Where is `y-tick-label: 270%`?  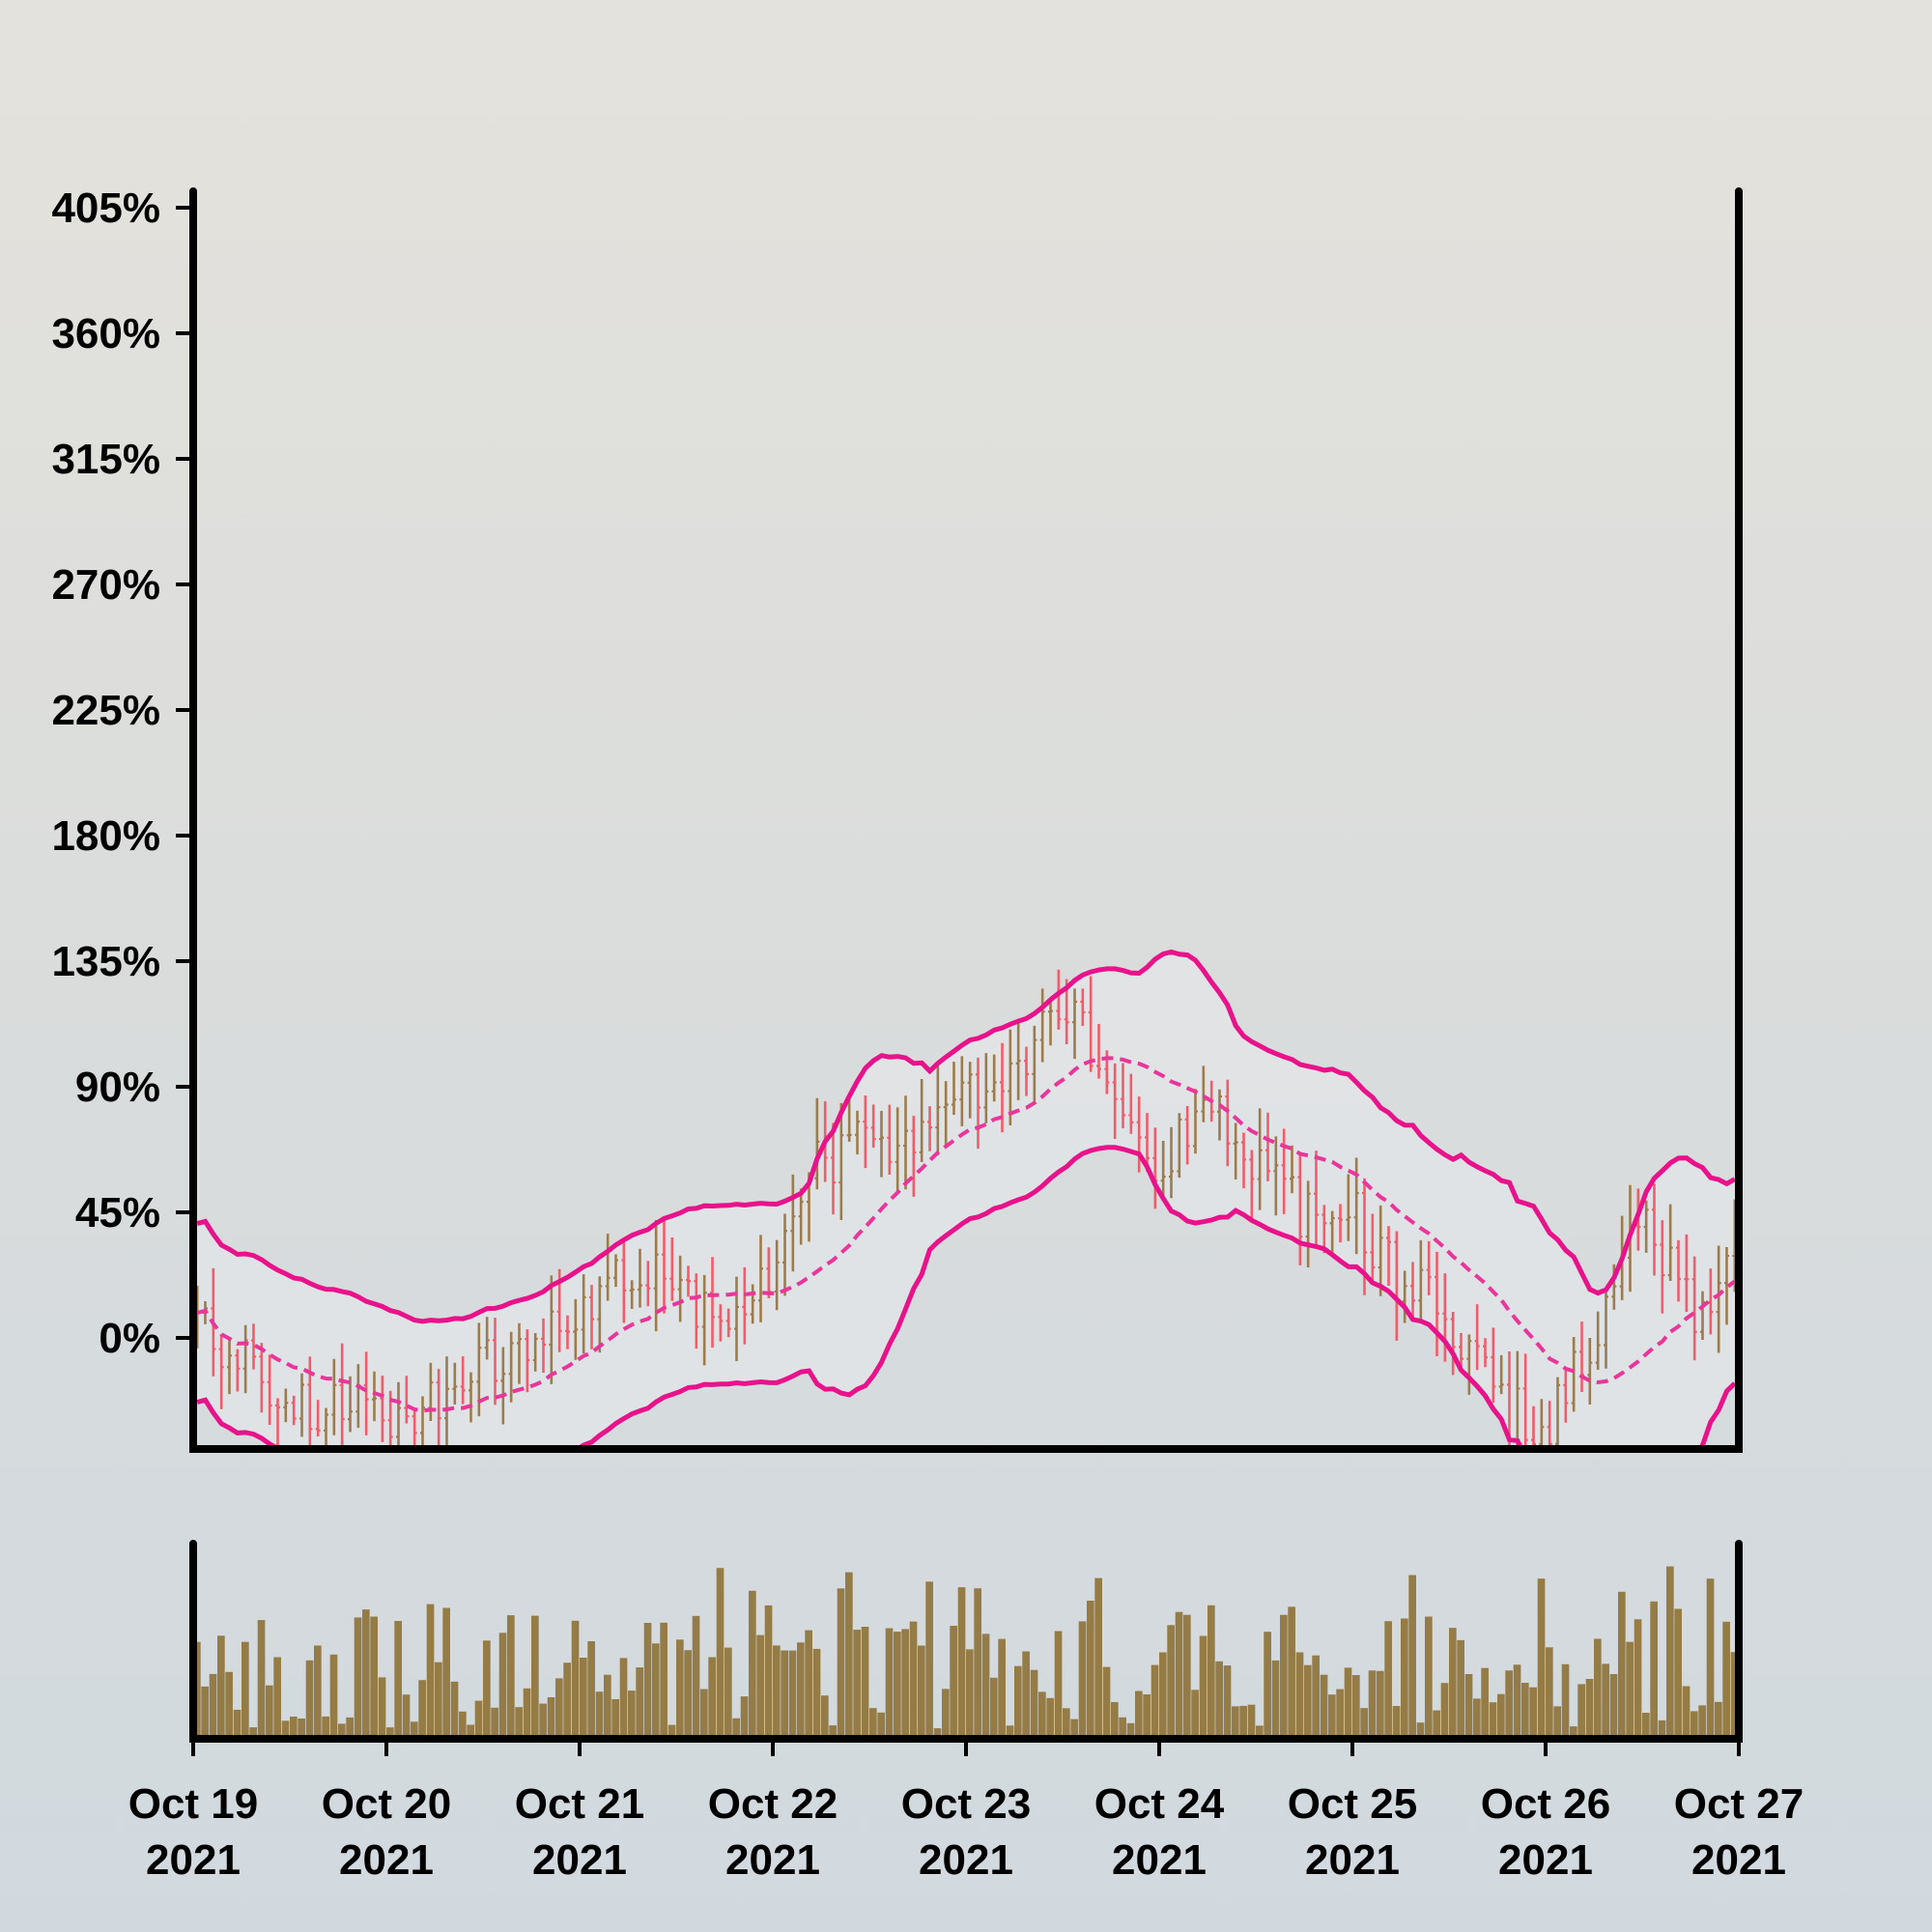 y-tick-label: 270% is located at coordinates (105, 585).